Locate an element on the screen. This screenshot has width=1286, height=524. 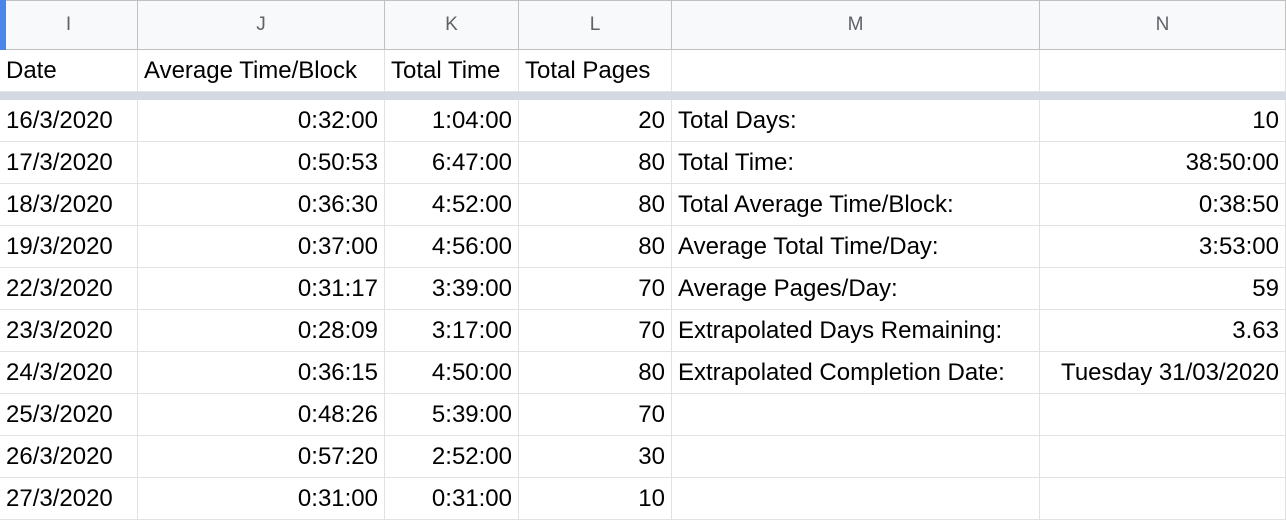
total-time-cell: 3:39:00 is located at coordinates (452, 289).